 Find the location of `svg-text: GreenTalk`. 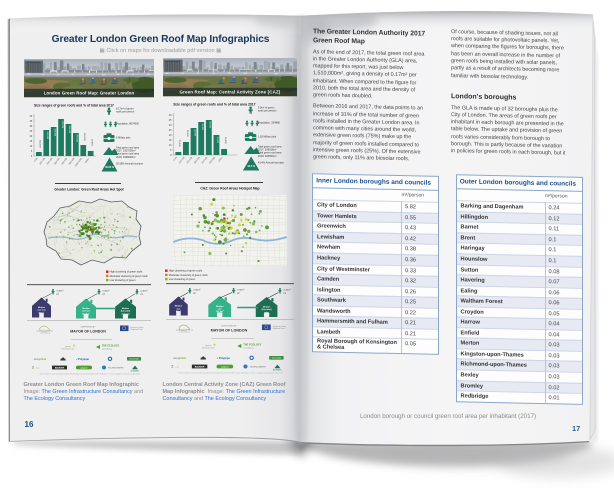

svg-text: GreenTalk is located at coordinates (133, 360).